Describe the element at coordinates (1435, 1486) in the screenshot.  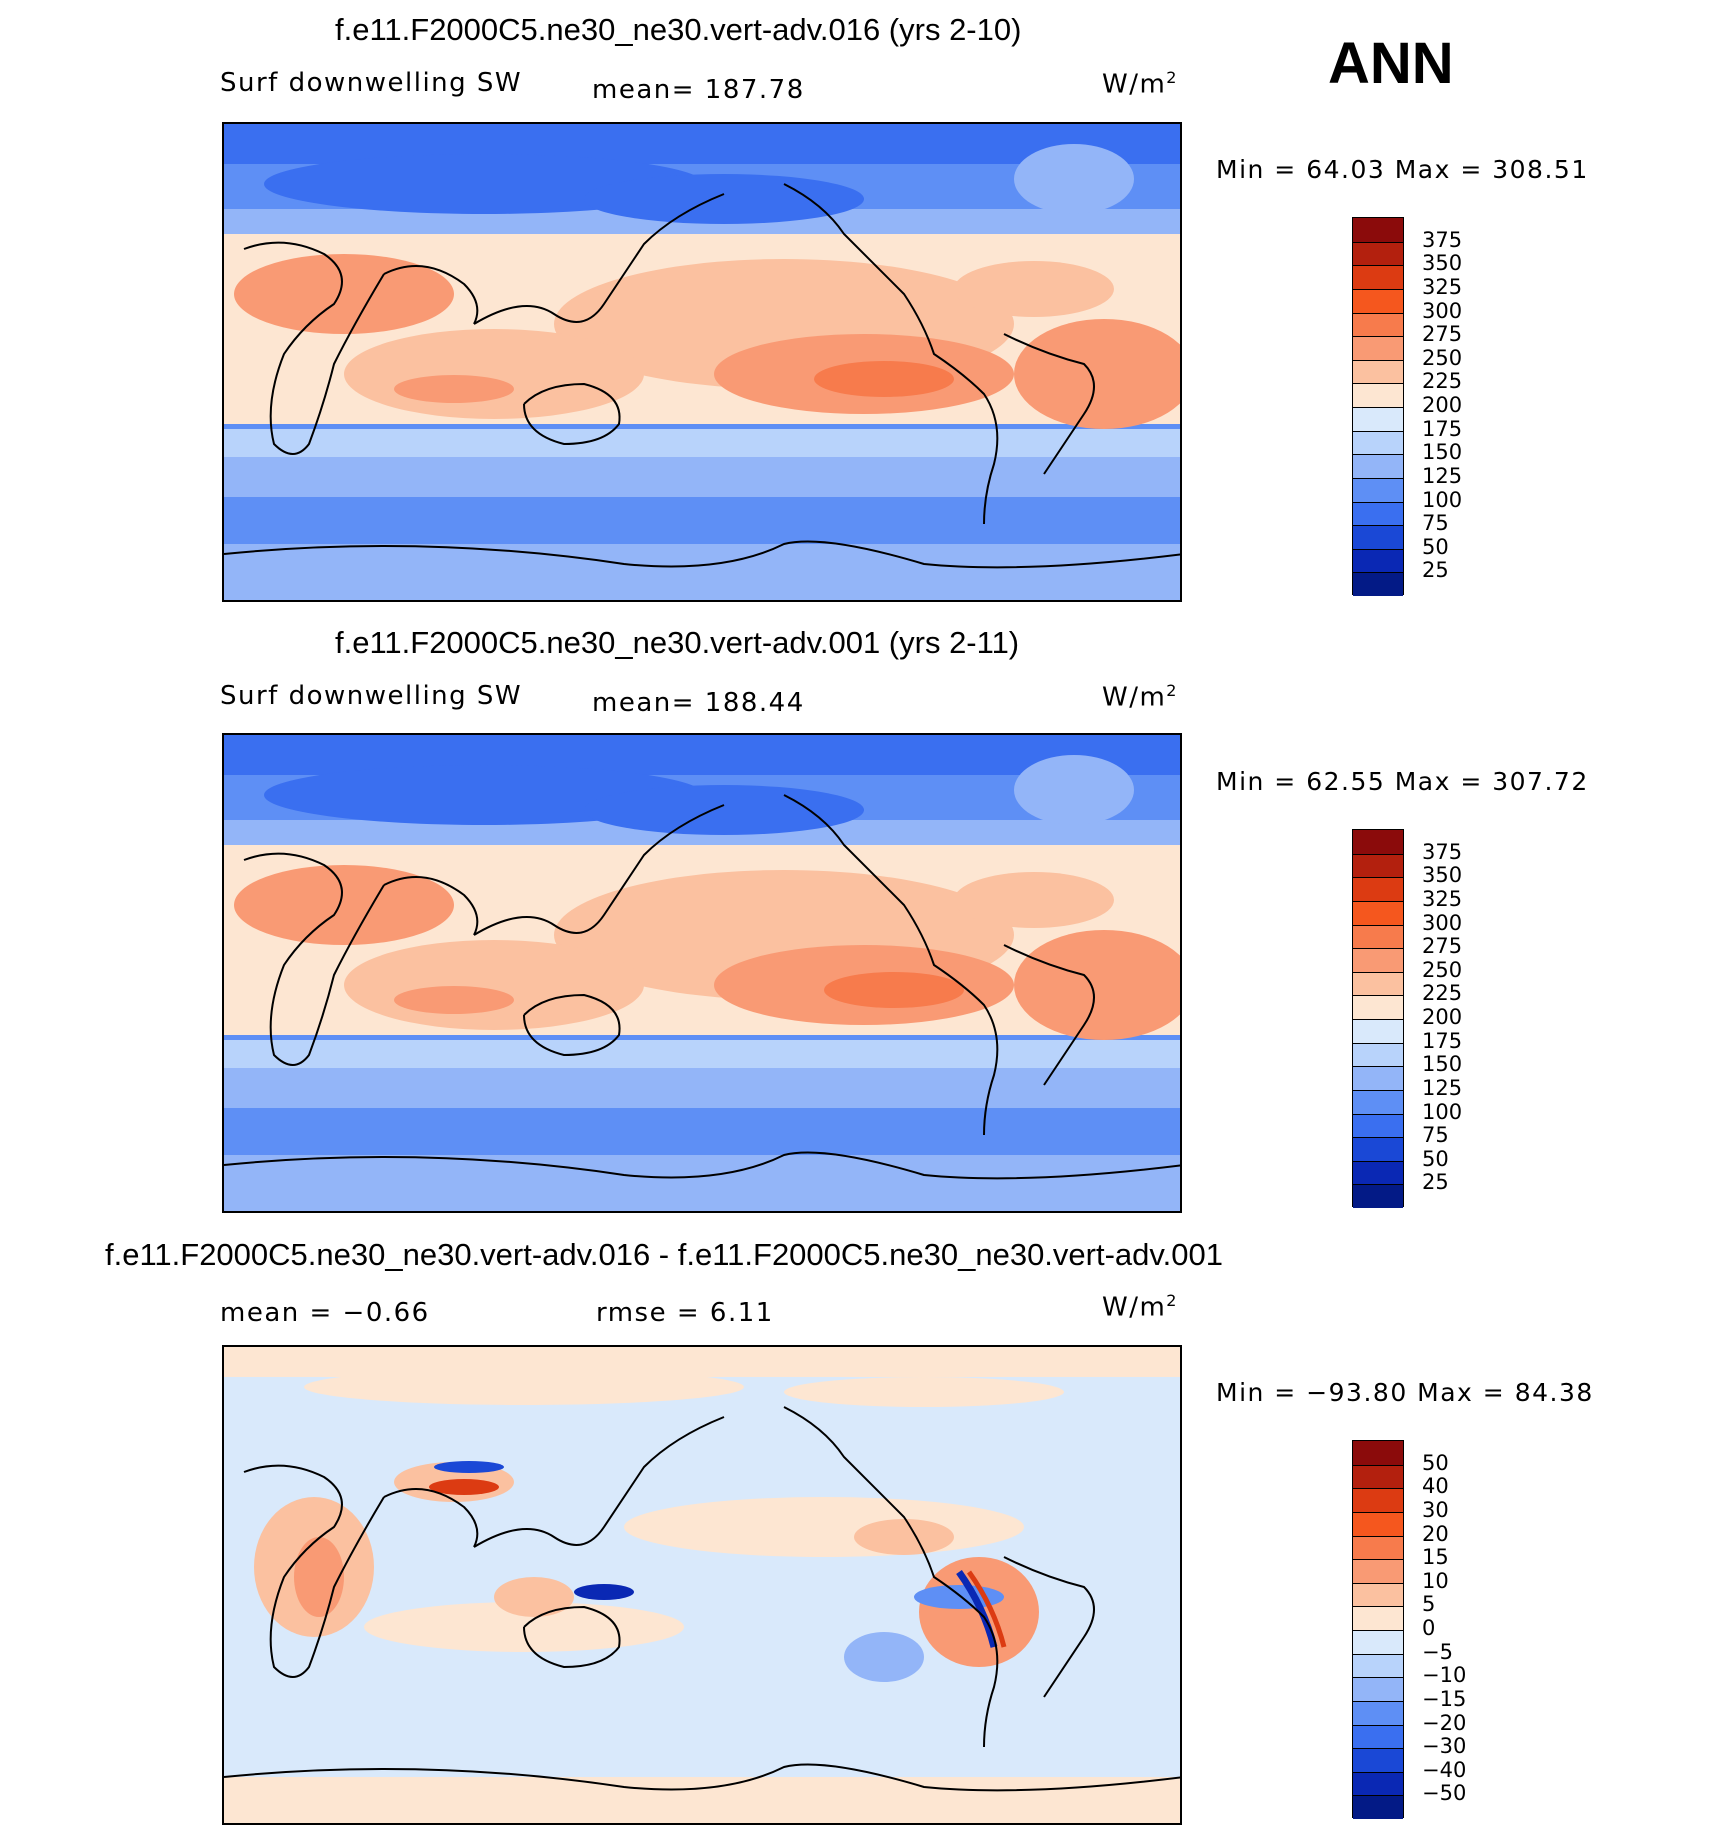
I see `colorbar-label: 40` at that location.